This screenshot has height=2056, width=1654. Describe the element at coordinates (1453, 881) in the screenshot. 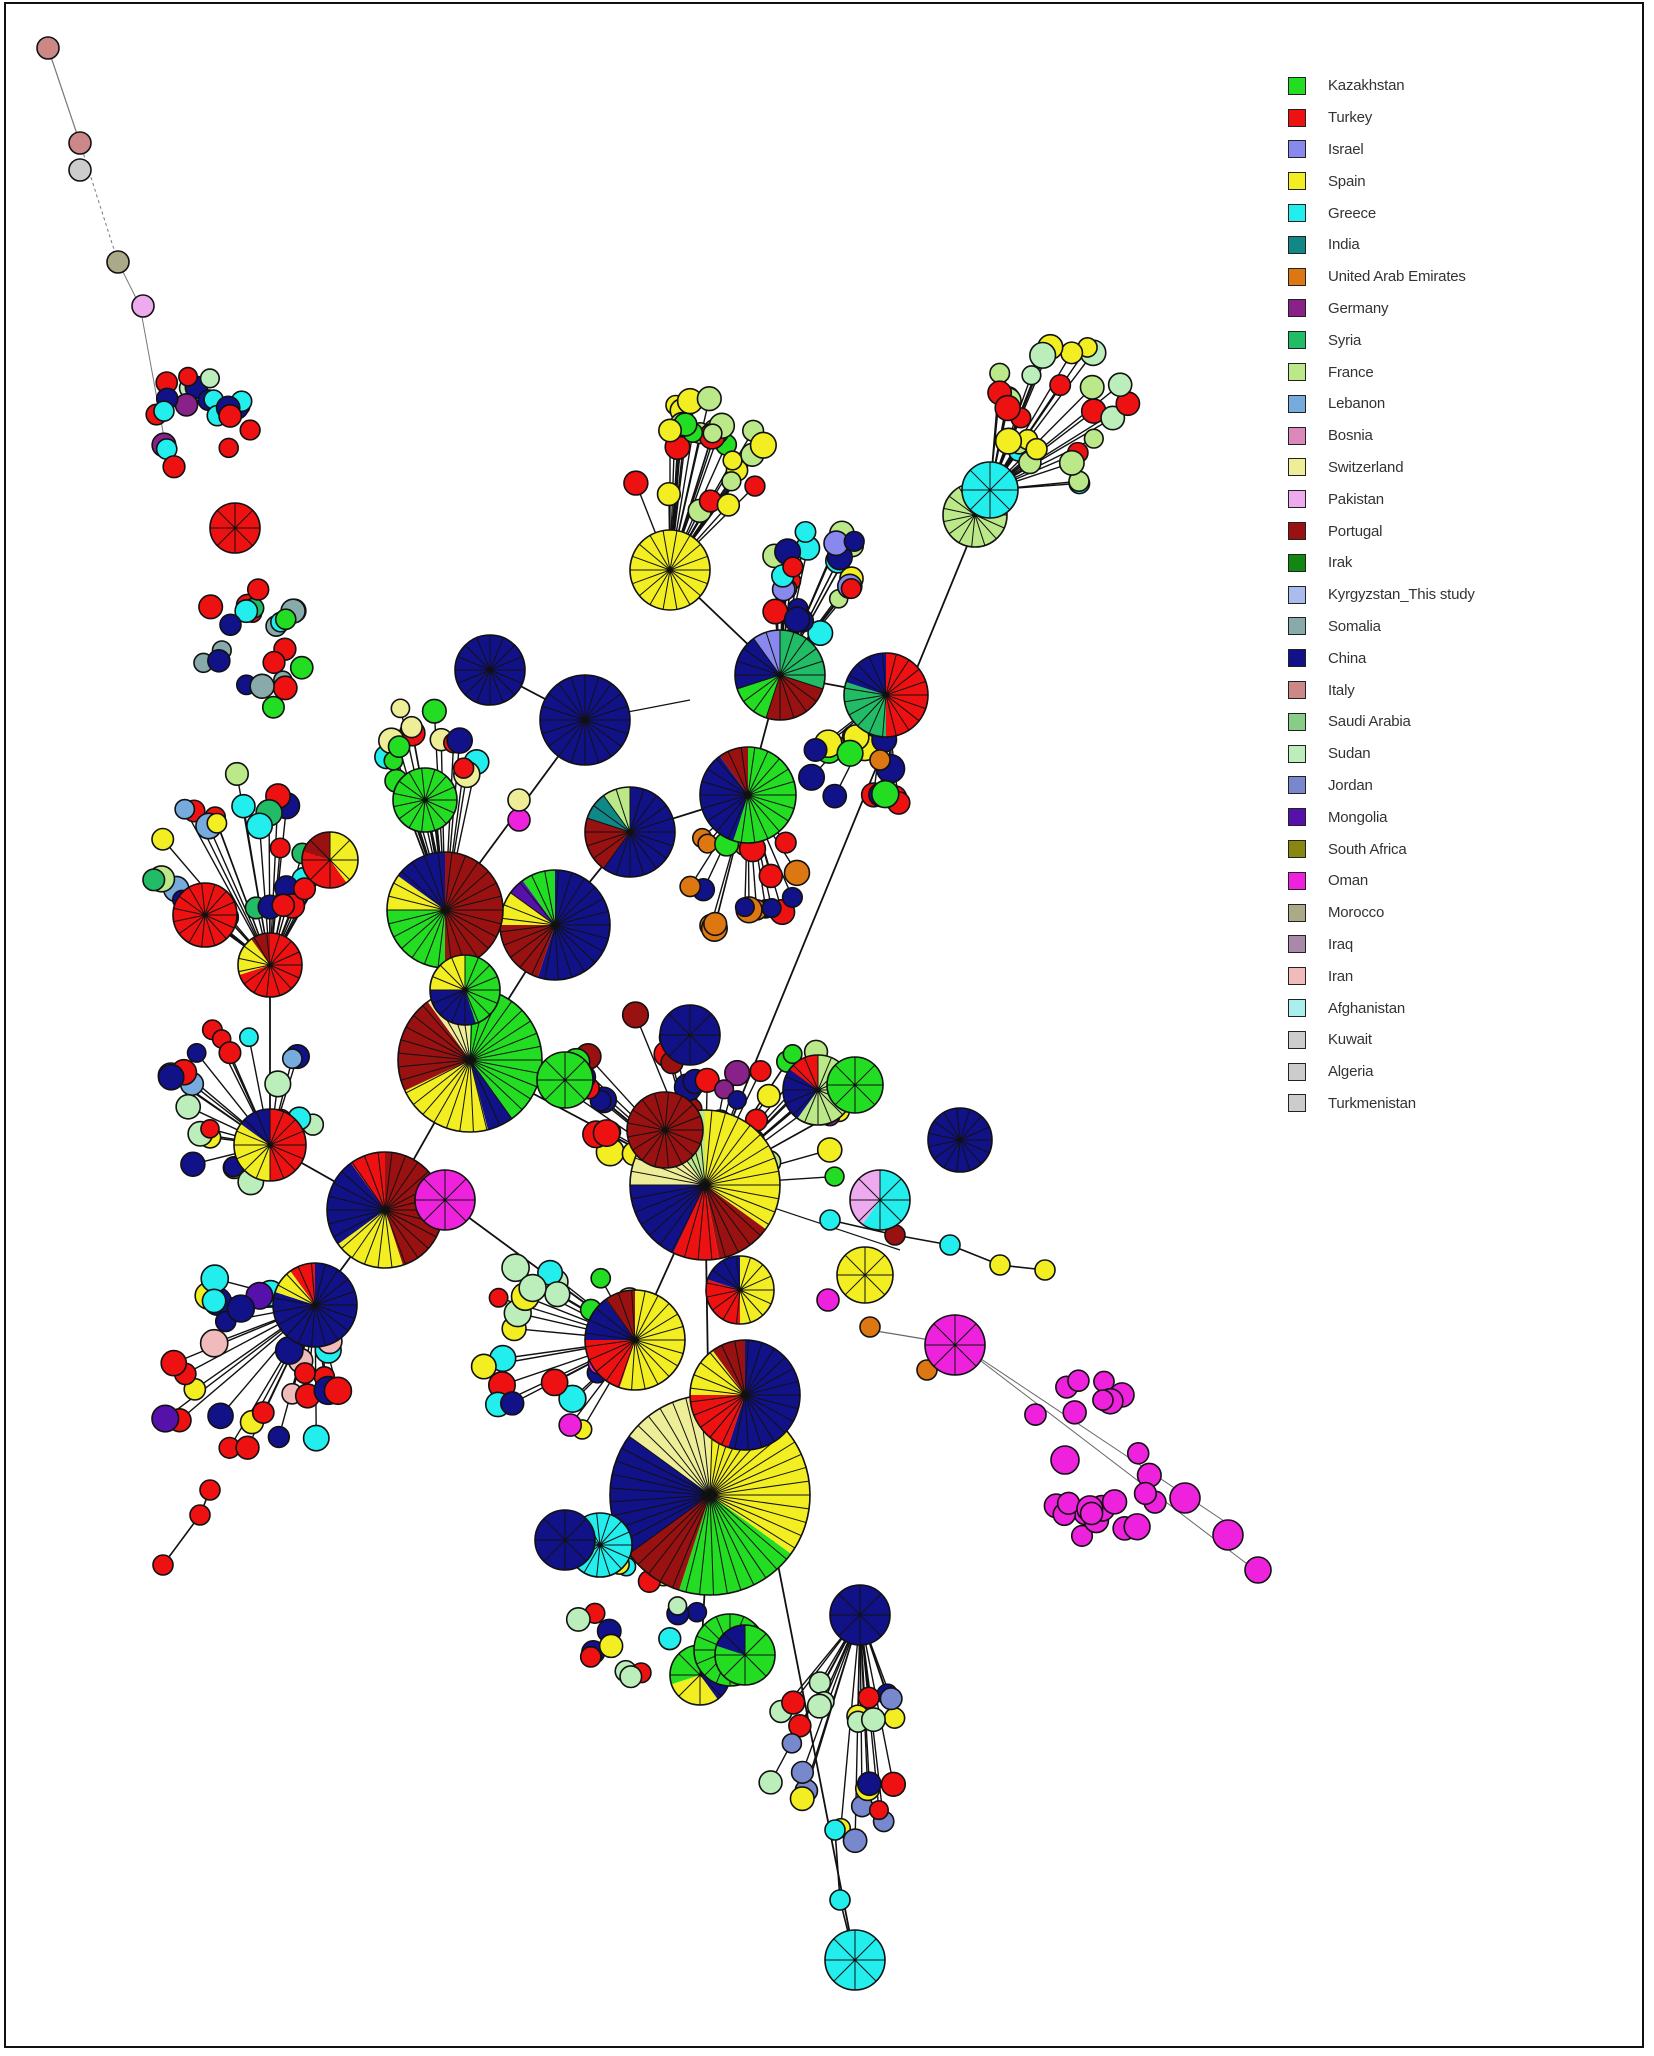

I see `legend-item: Oman` at that location.